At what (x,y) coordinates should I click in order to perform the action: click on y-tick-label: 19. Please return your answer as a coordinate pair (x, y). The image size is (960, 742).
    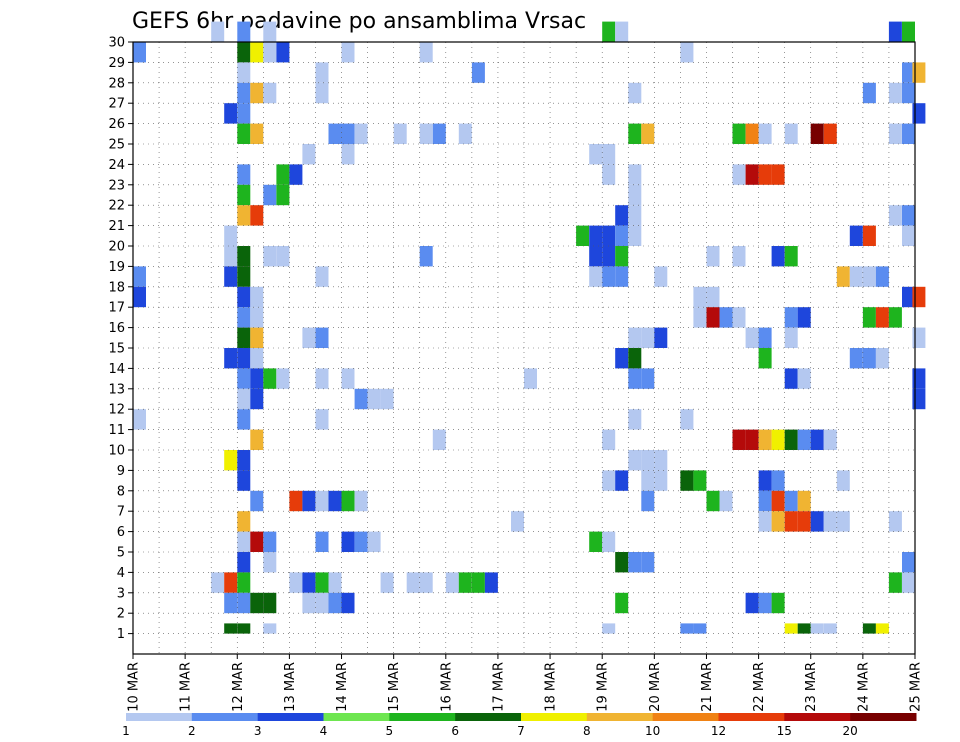
    Looking at the image, I should click on (116, 267).